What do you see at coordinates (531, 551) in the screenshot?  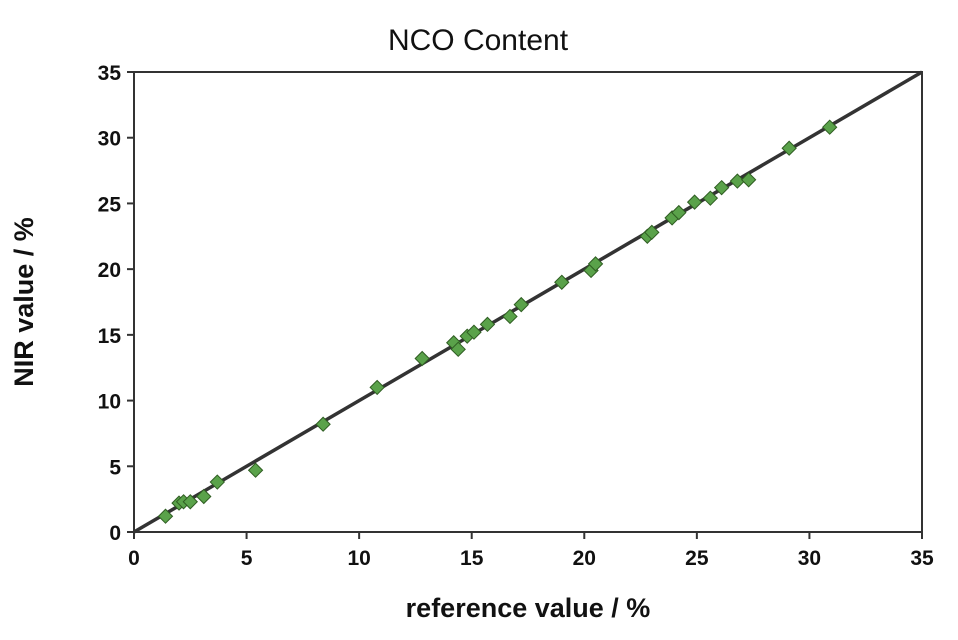 I see `x-axis-ticks: 0 5 10 15 20 25 30 35` at bounding box center [531, 551].